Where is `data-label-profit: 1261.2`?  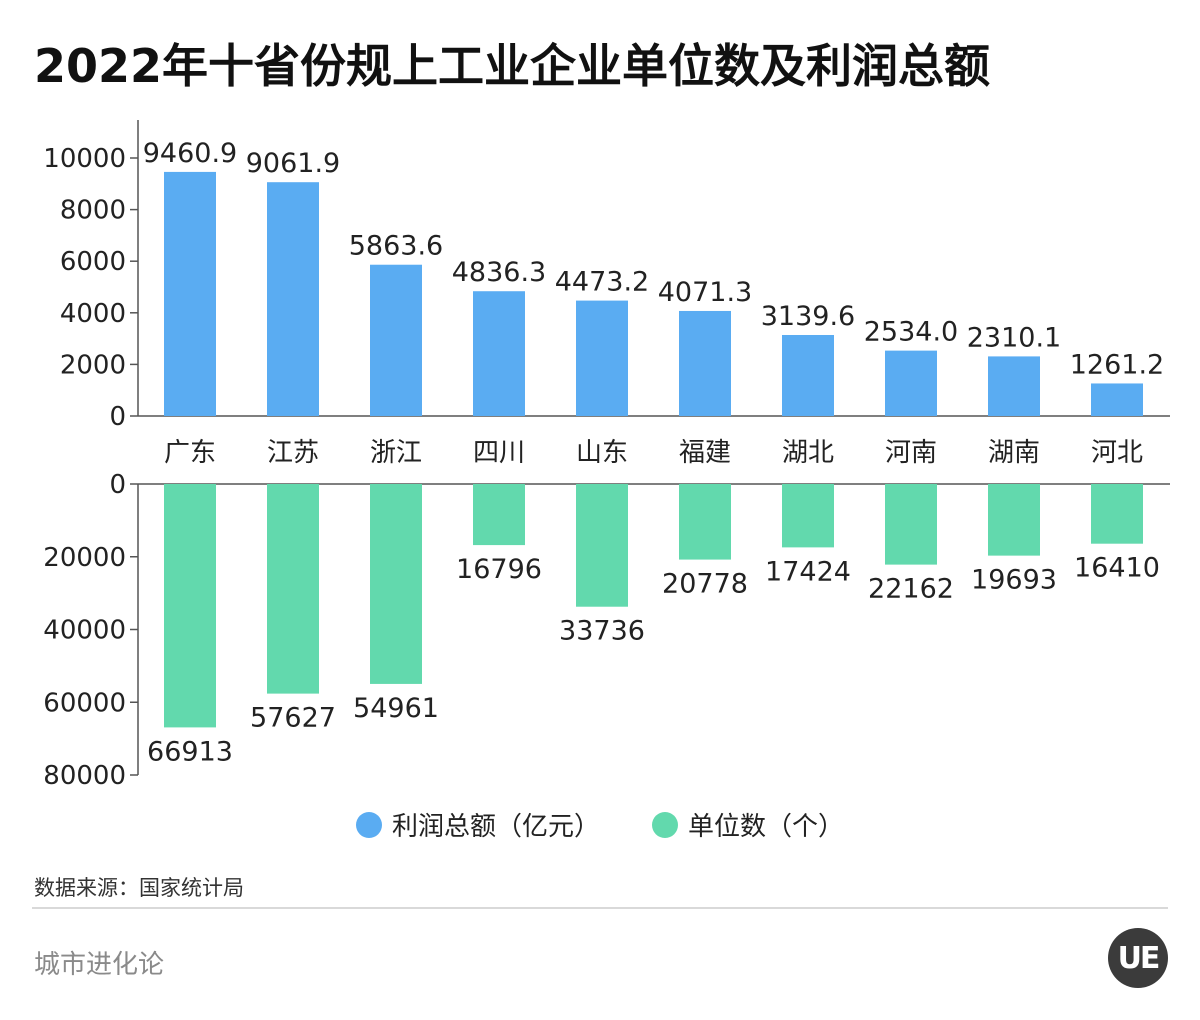 data-label-profit: 1261.2 is located at coordinates (1117, 364).